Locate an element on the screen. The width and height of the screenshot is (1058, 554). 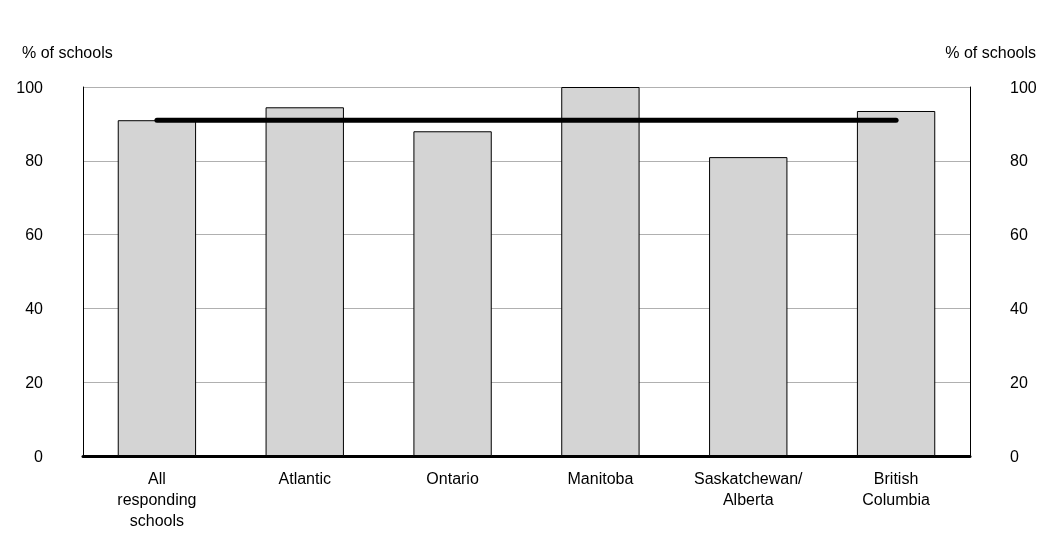
x-tick-label: Saskatchewan/ Alberta is located at coordinates (748, 489).